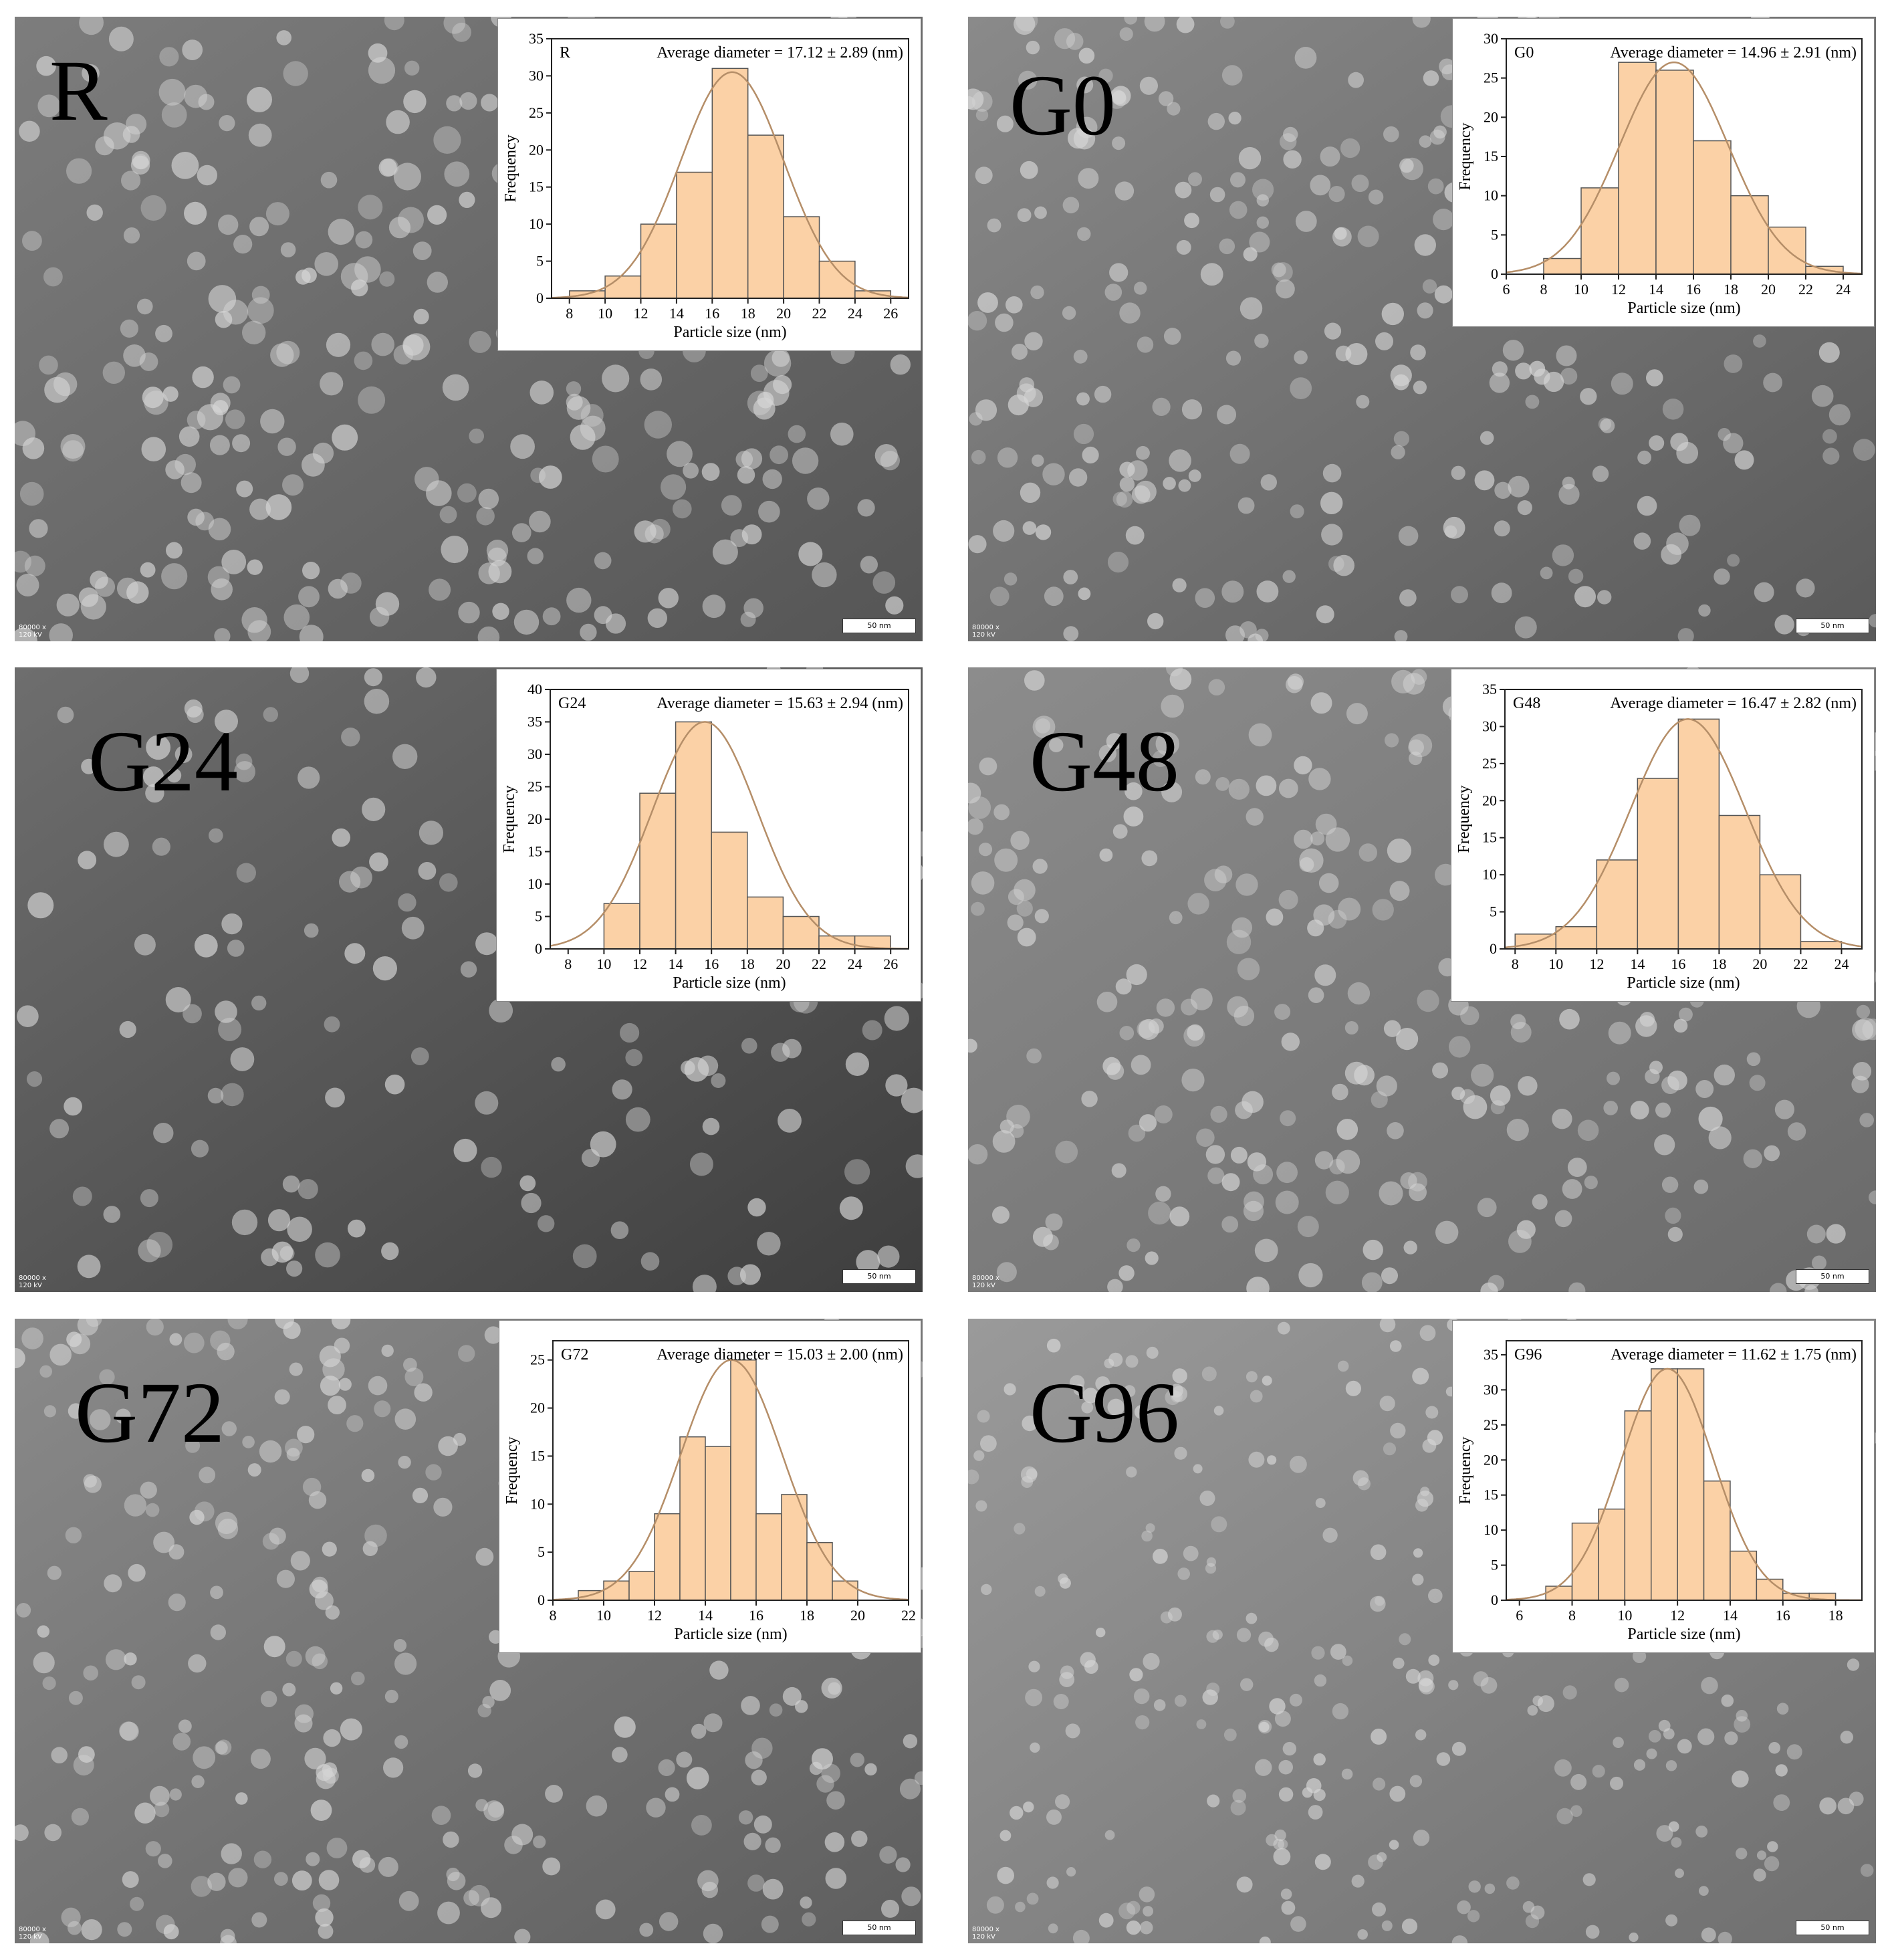 The image size is (1892, 1960). Describe the element at coordinates (783, 313) in the screenshot. I see `x-tick-label: 20` at that location.